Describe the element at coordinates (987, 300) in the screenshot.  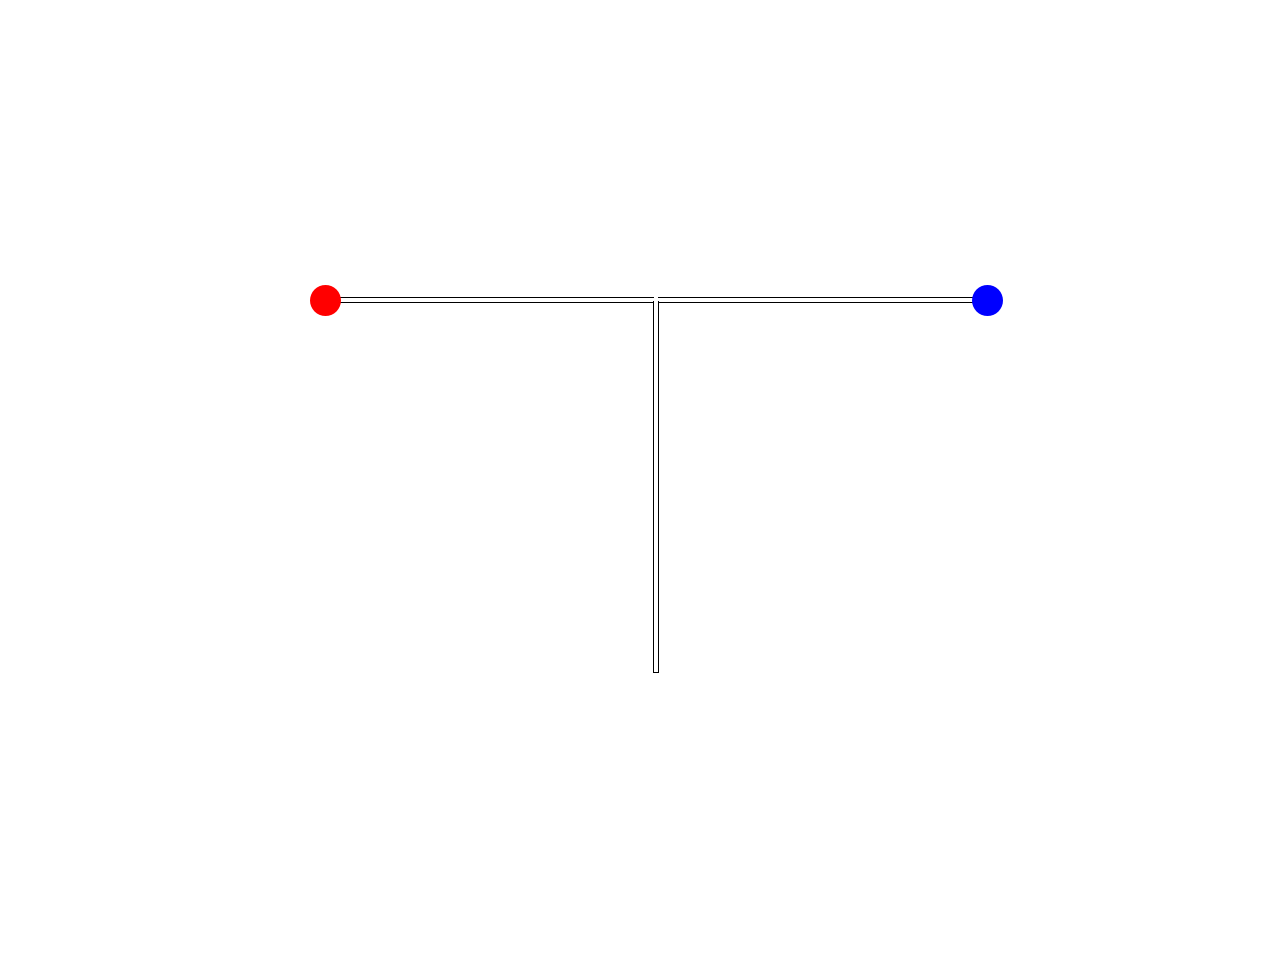
I see `blue-circle-icon` at that location.